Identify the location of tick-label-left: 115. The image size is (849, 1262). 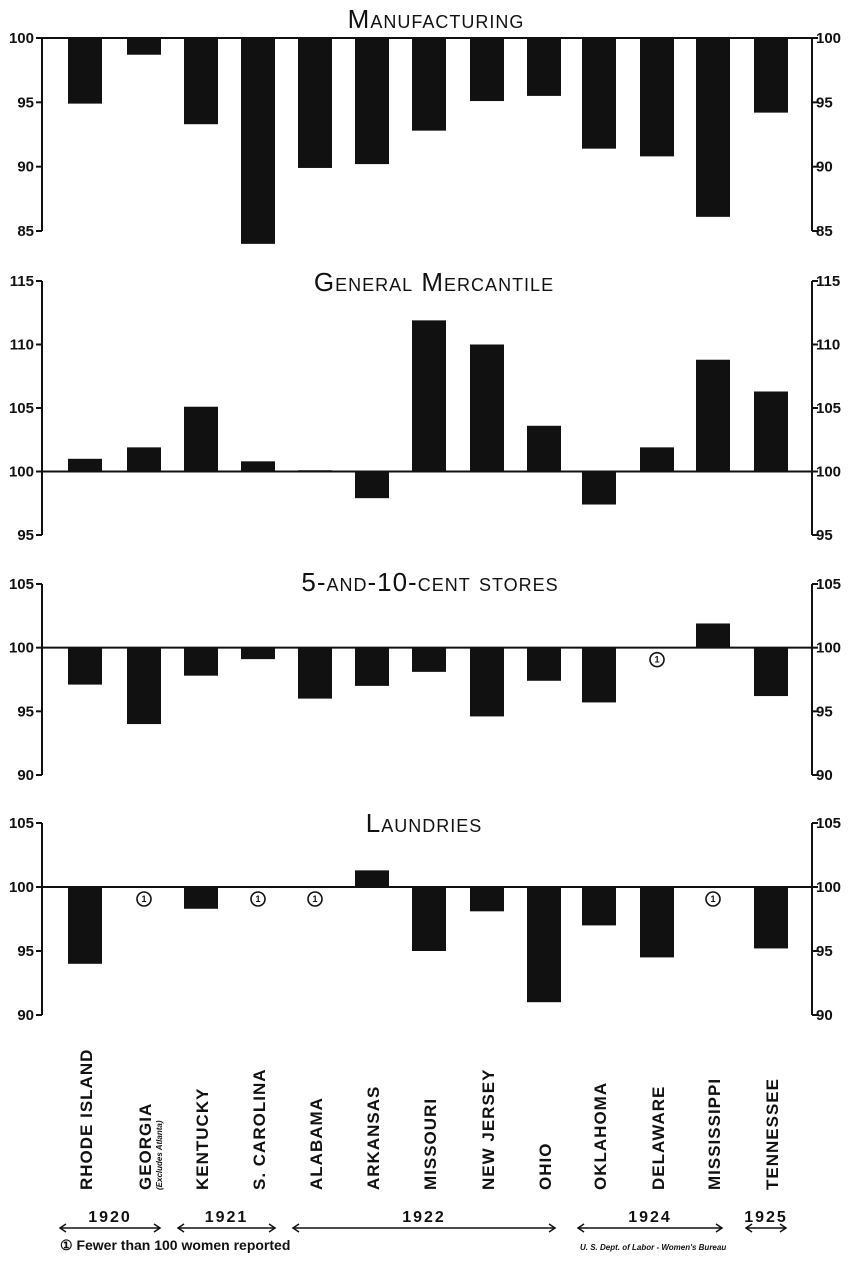
(22, 281).